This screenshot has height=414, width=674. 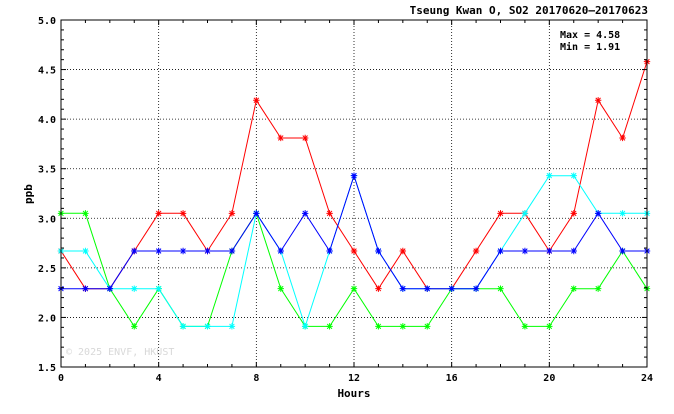 I want to click on y-tick-label: 4.5, so click(x=47, y=71).